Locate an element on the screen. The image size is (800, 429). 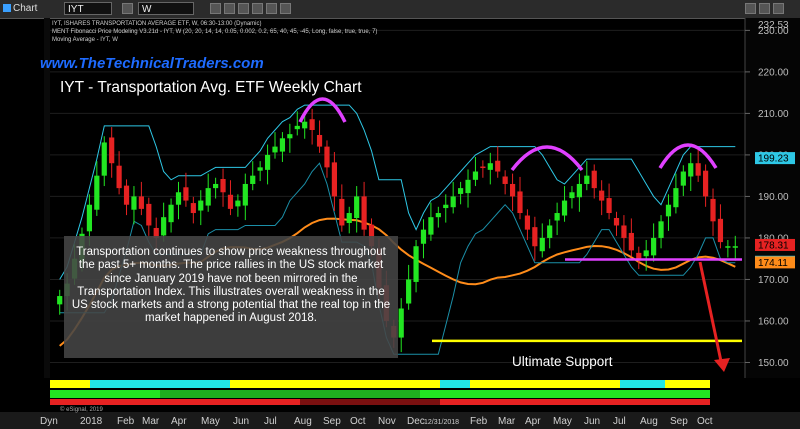
y-tick-label-180: 180.00 is located at coordinates (773, 238).